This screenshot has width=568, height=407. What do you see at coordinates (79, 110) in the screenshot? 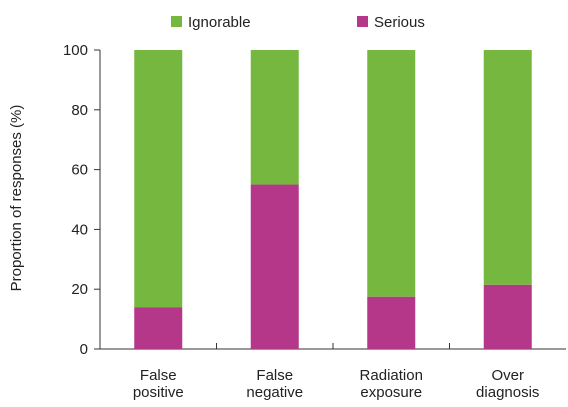
I see `y-tick-label: 80` at bounding box center [79, 110].